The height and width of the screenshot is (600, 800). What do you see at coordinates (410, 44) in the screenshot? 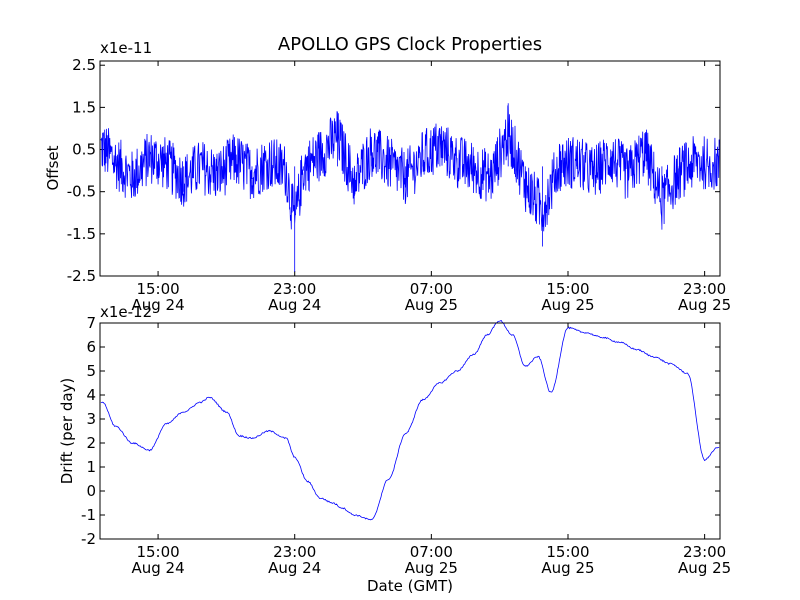
I see `chart-title: APOLLO GPS Clock Properties` at bounding box center [410, 44].